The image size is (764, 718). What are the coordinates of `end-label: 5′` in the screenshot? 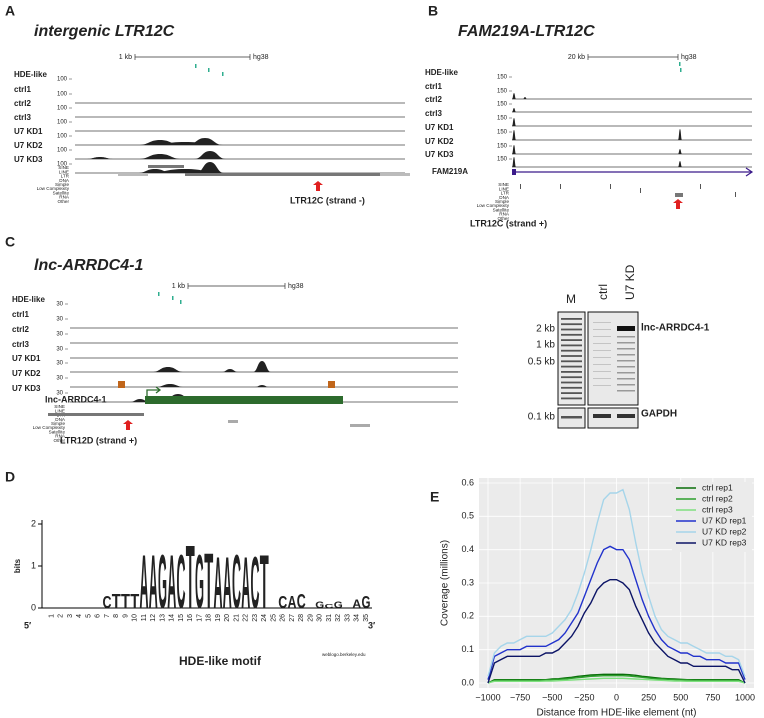 It's located at (27, 625).